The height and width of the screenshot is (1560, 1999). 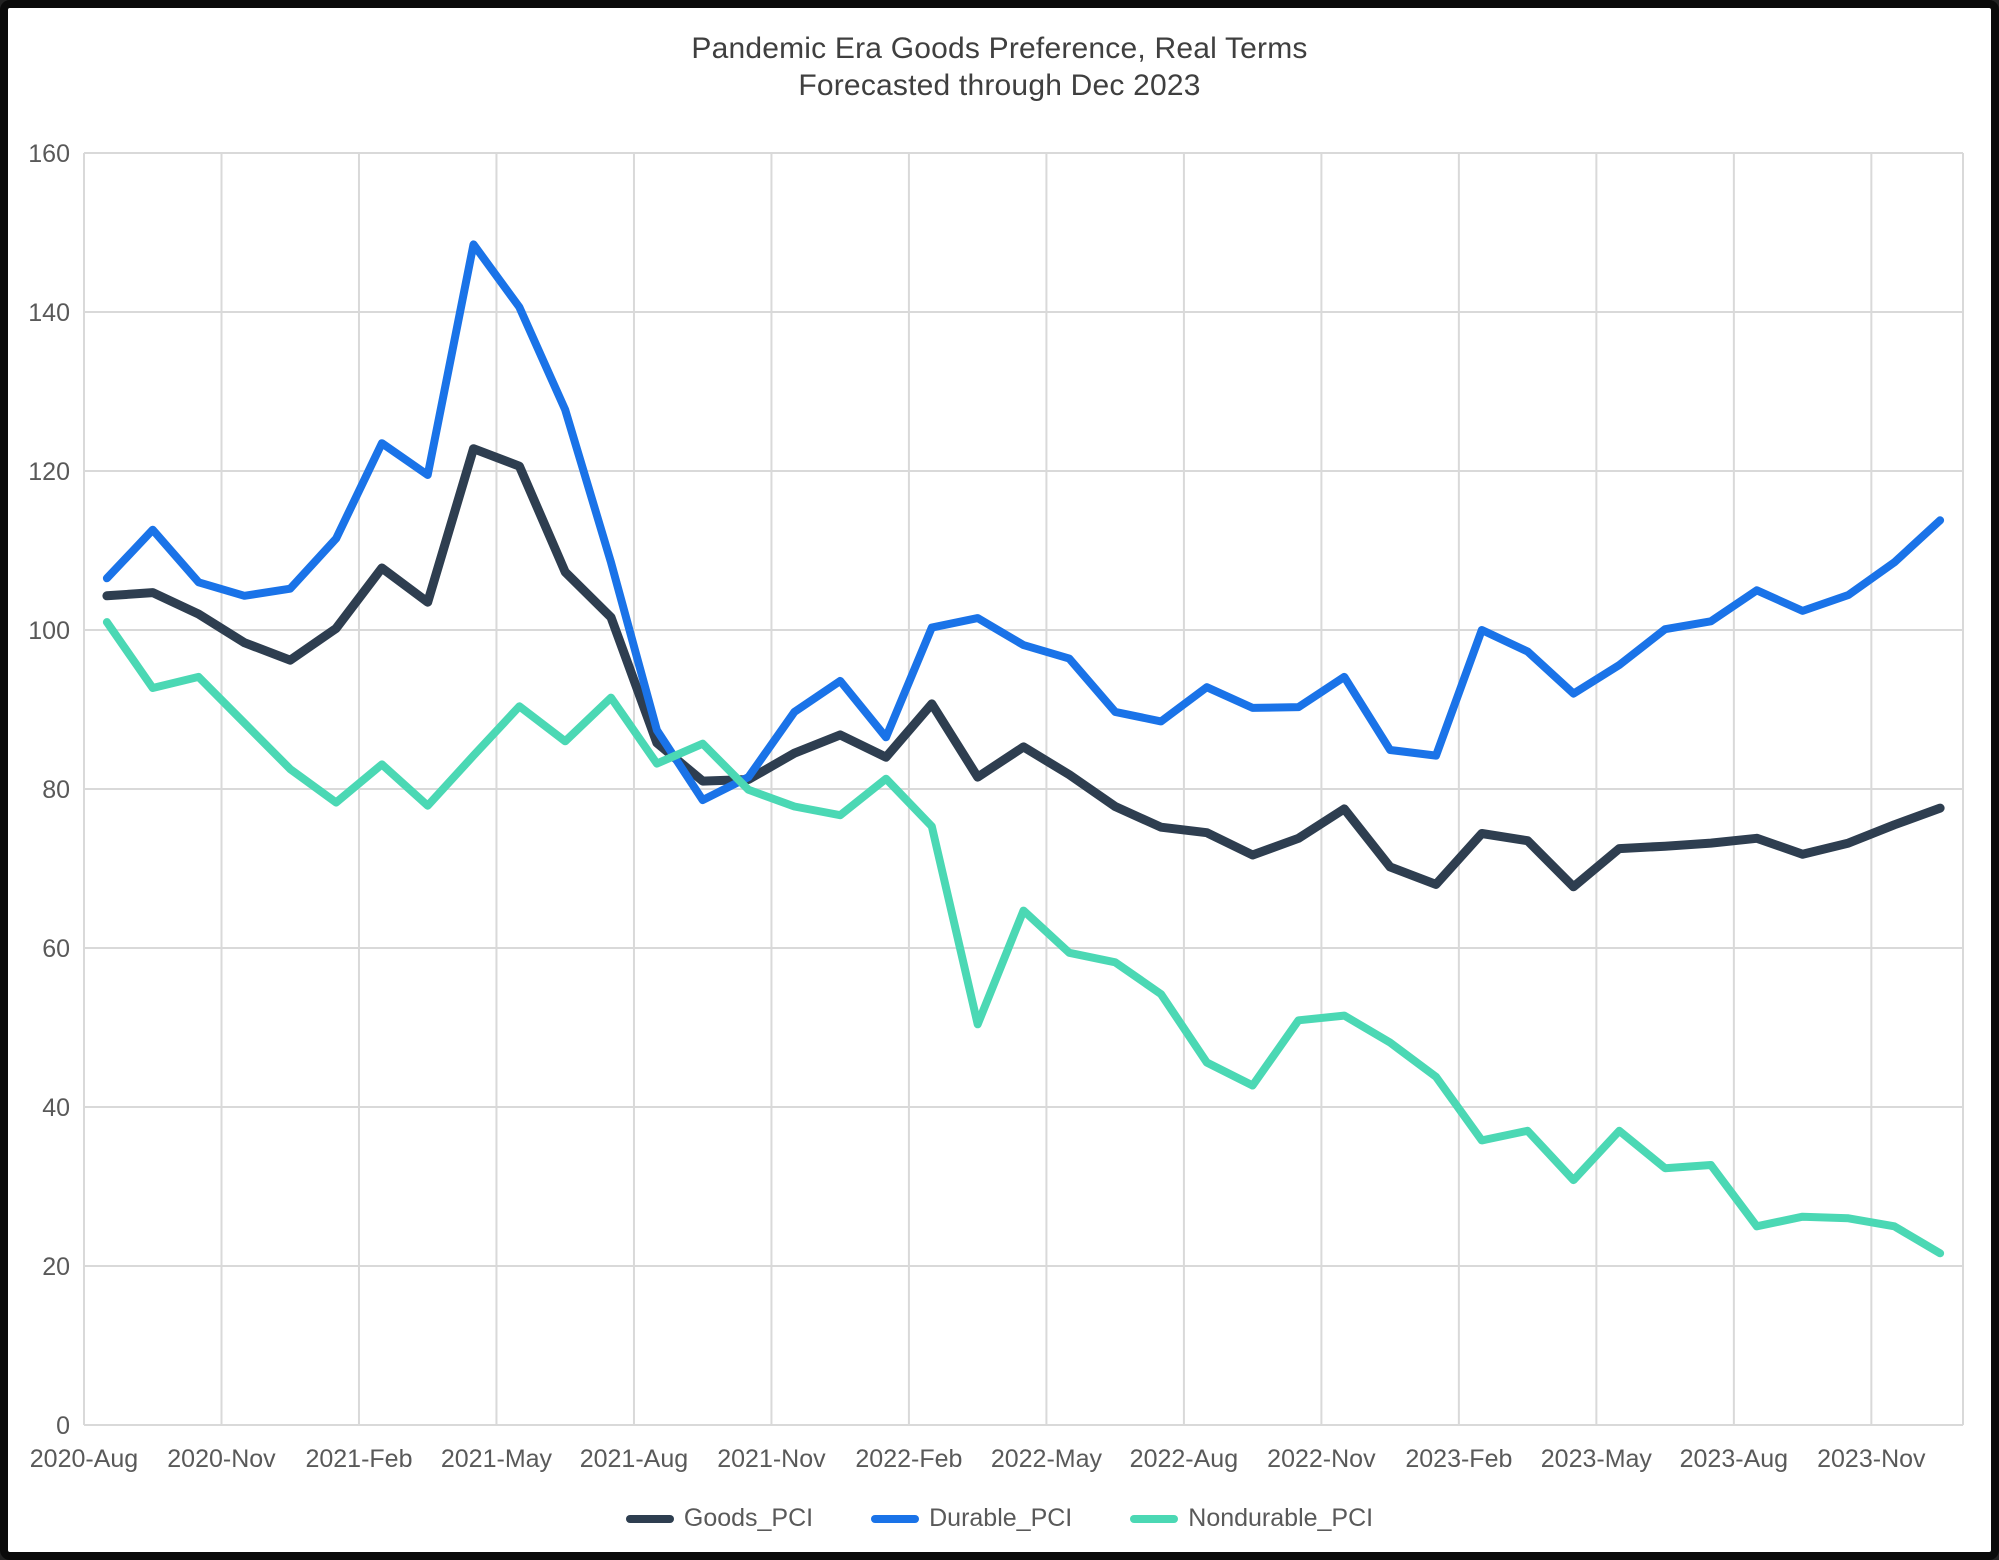 I want to click on x-axis-tick-label: 2021-Feb, so click(x=358, y=1459).